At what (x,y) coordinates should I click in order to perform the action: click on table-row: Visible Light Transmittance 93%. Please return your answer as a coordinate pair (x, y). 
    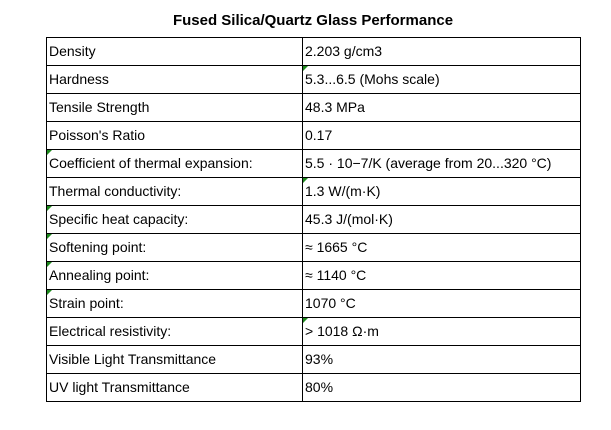
    Looking at the image, I should click on (313, 359).